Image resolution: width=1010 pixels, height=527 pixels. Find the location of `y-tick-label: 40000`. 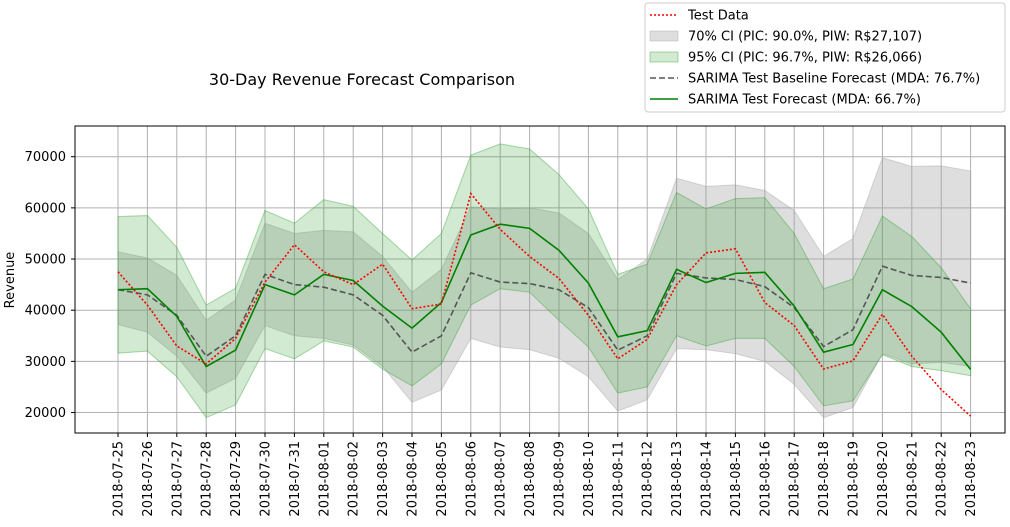

y-tick-label: 40000 is located at coordinates (45, 311).